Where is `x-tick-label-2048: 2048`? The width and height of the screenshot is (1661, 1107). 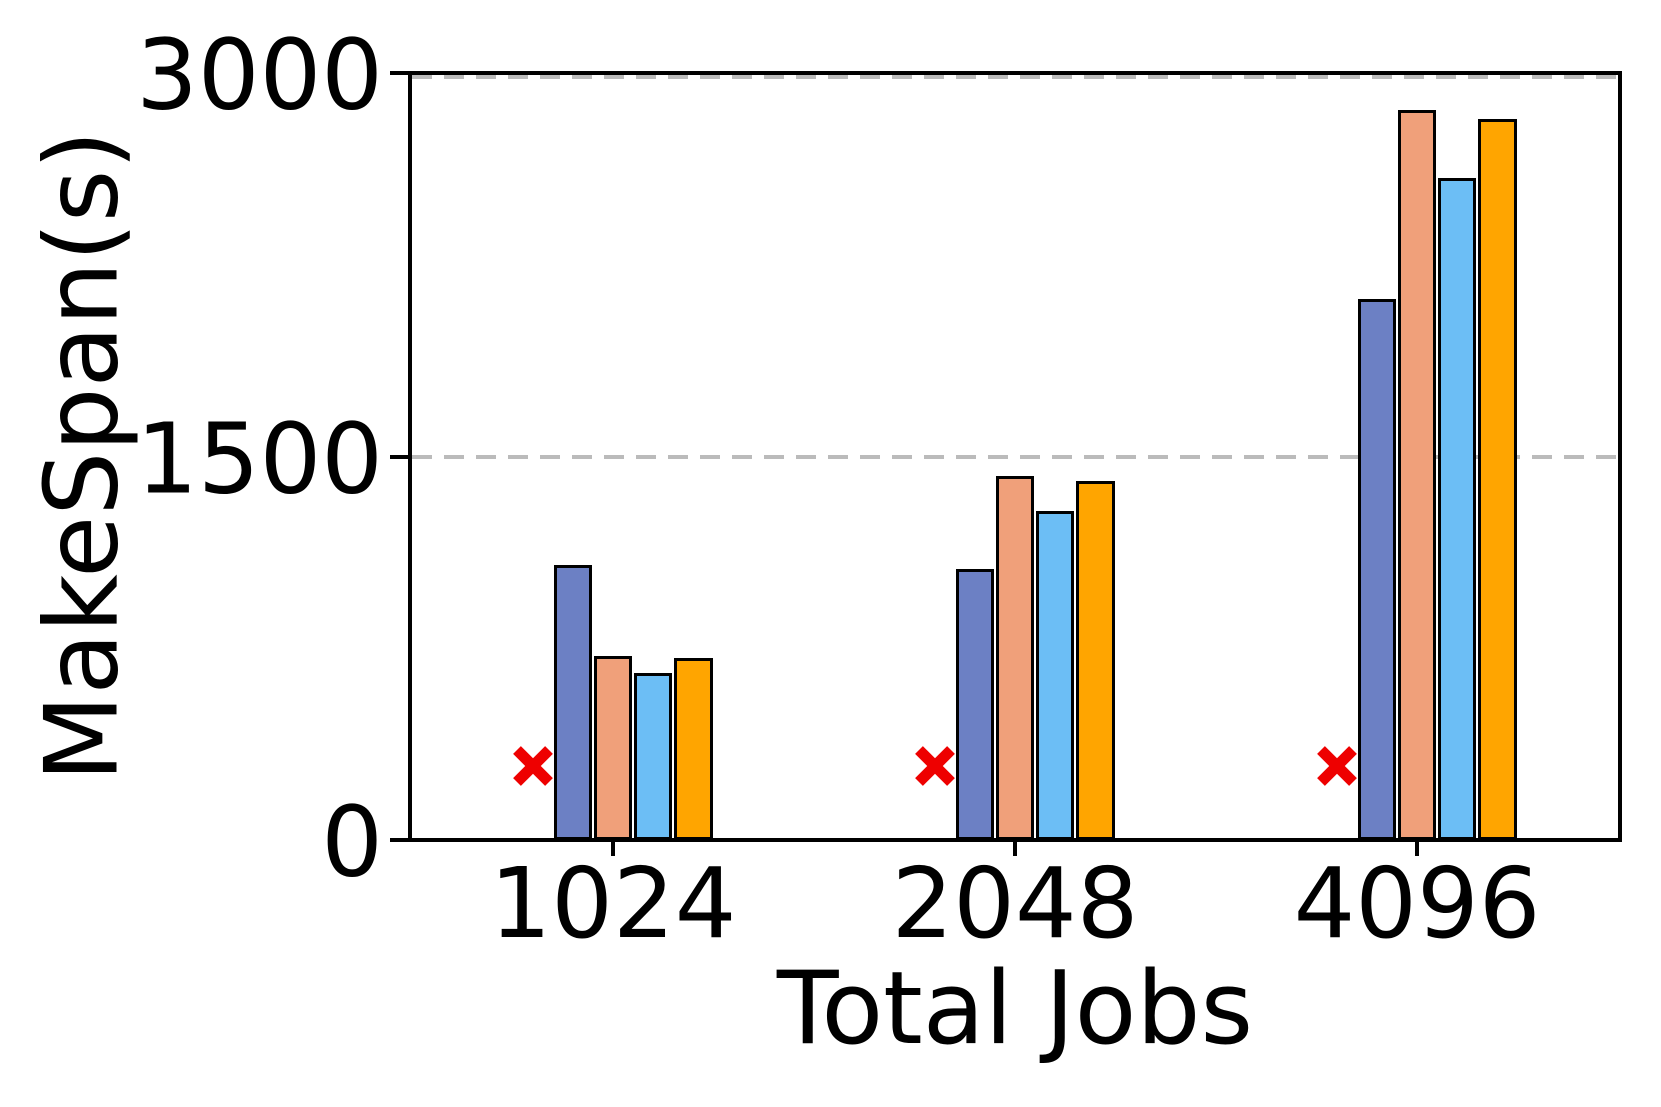
x-tick-label-2048: 2048 is located at coordinates (1015, 903).